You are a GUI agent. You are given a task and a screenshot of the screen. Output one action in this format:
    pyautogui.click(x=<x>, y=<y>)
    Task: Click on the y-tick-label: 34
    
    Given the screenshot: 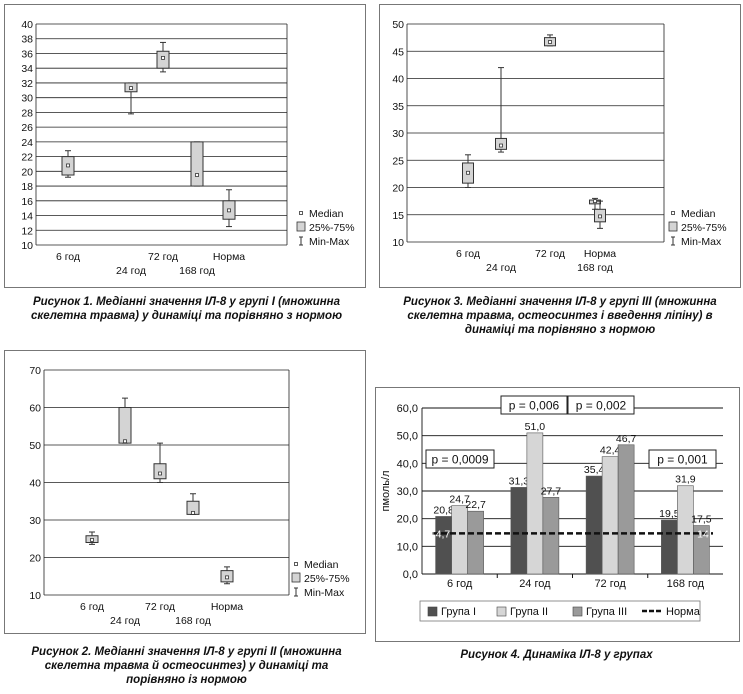 What is the action you would take?
    pyautogui.click(x=27, y=69)
    